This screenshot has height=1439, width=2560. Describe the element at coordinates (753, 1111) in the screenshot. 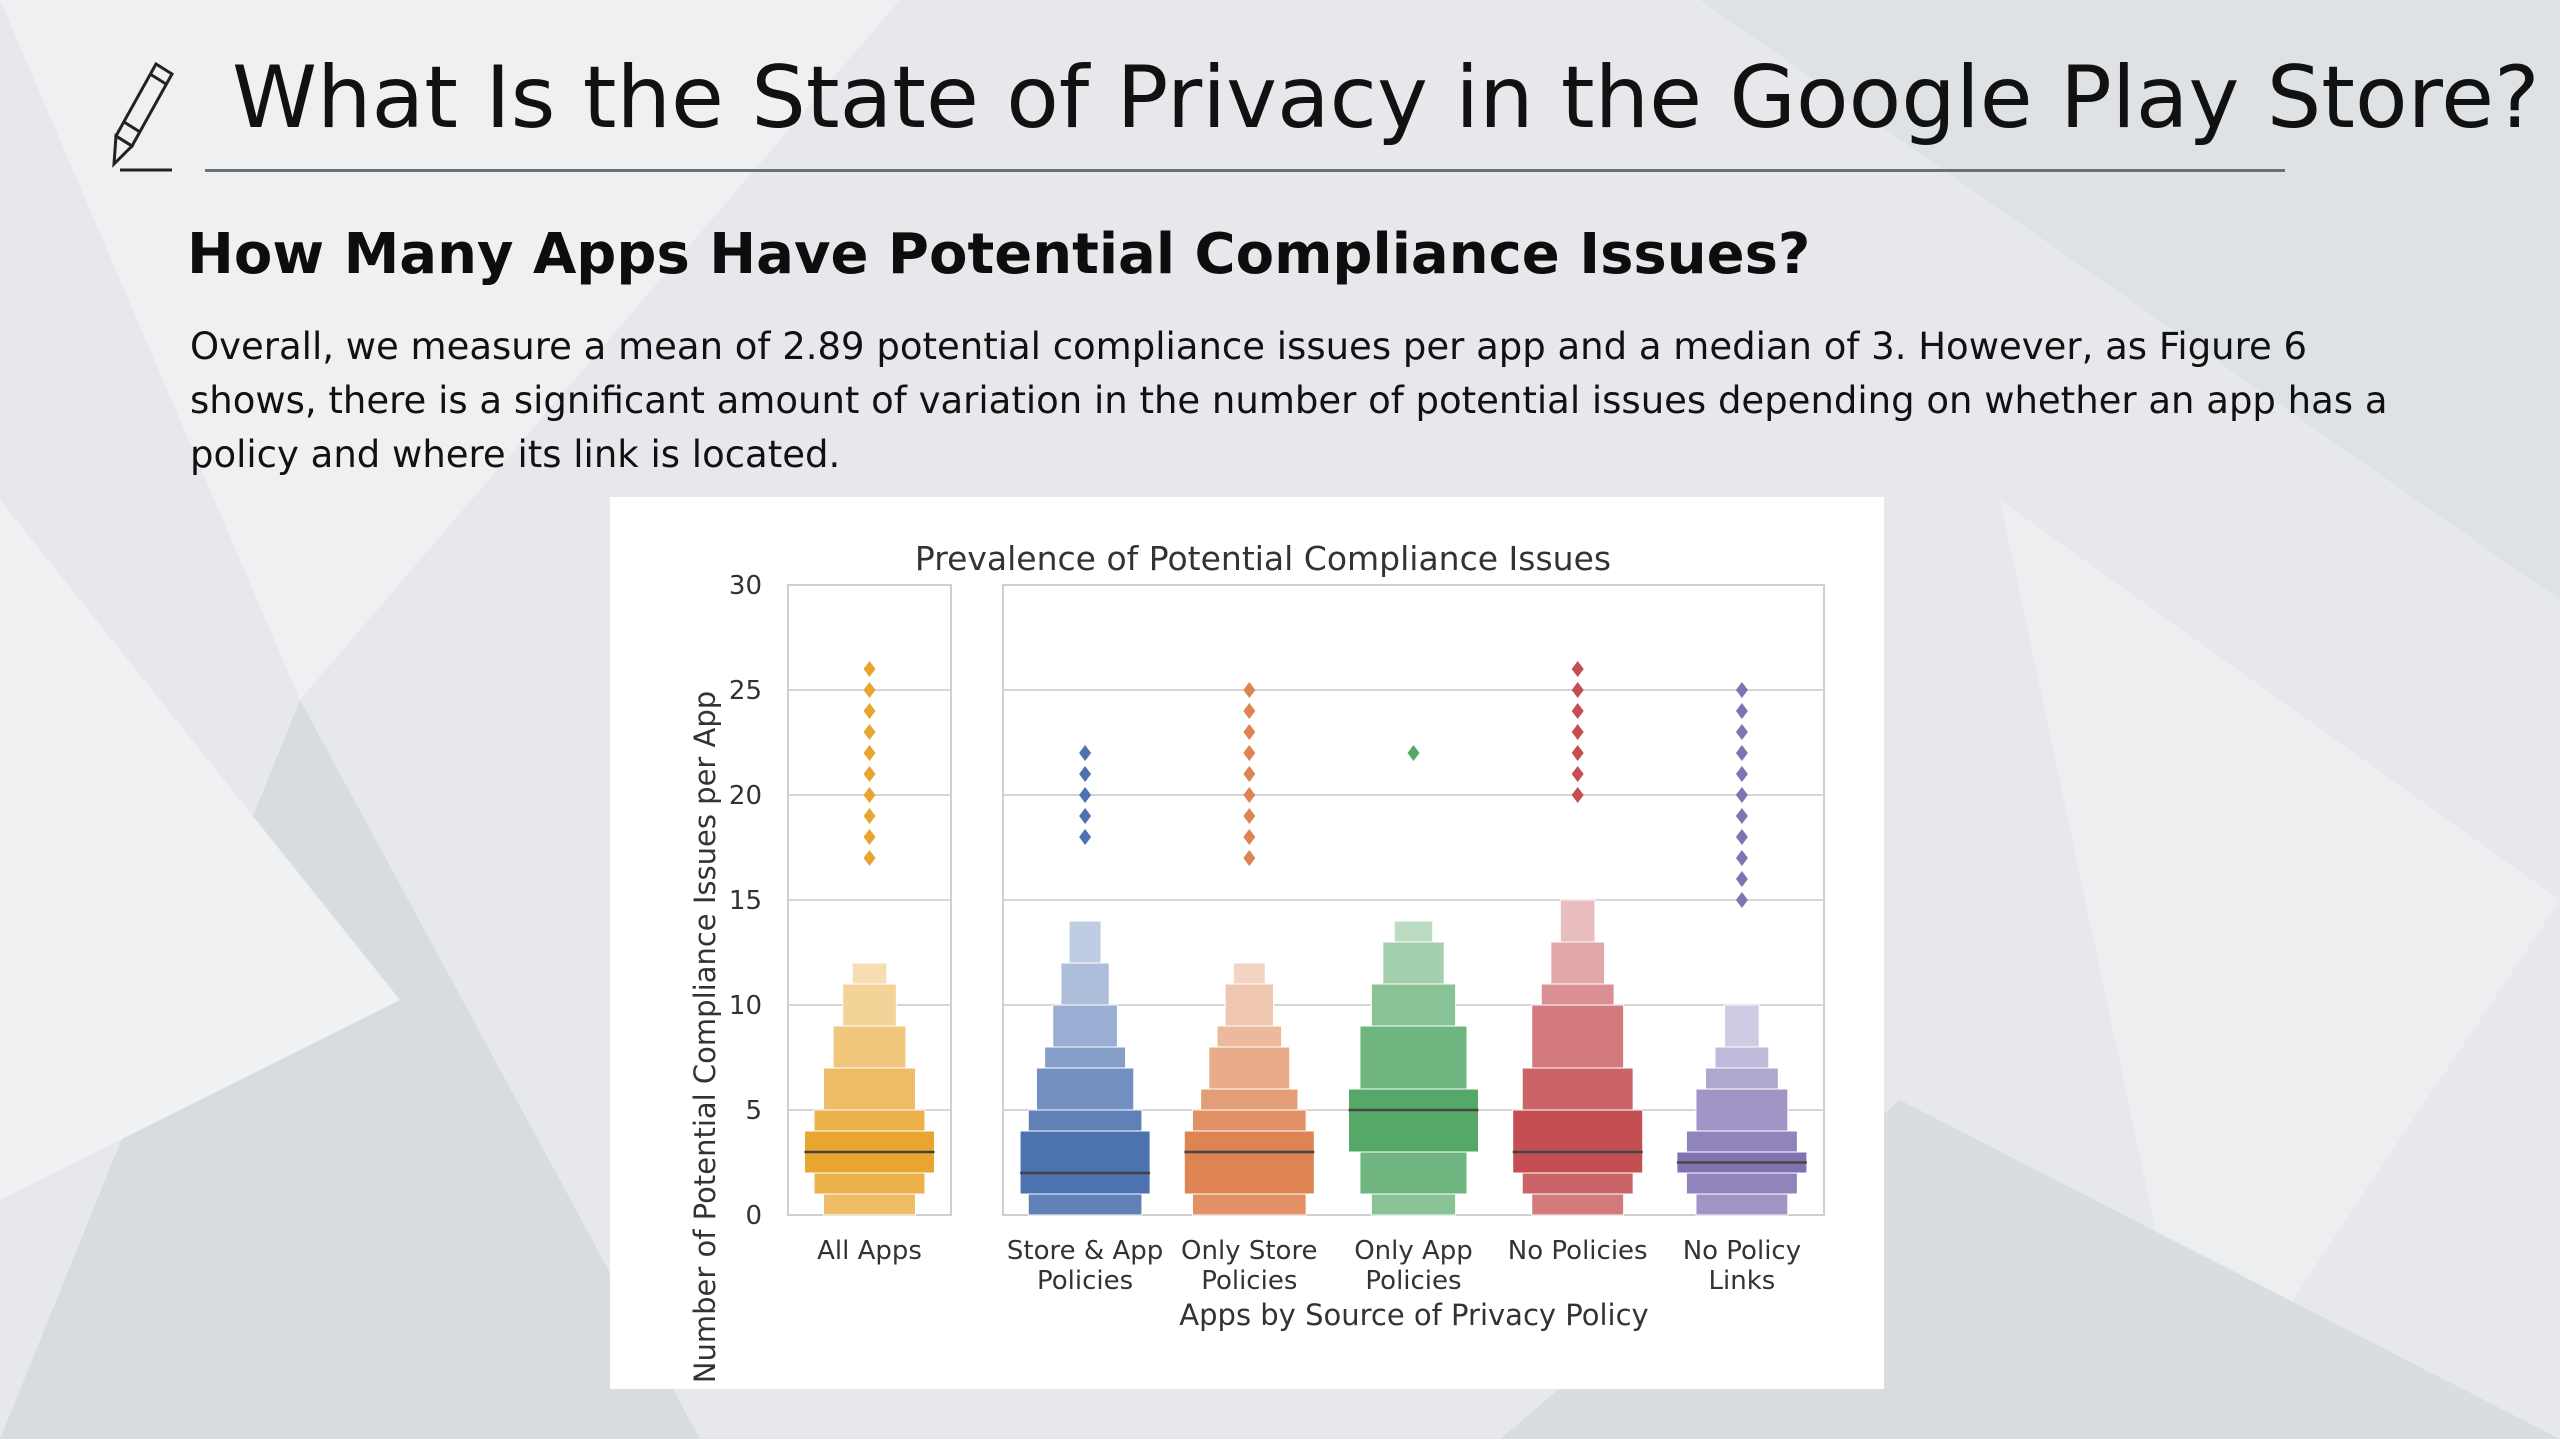

I see `y-tick-label: 5` at that location.